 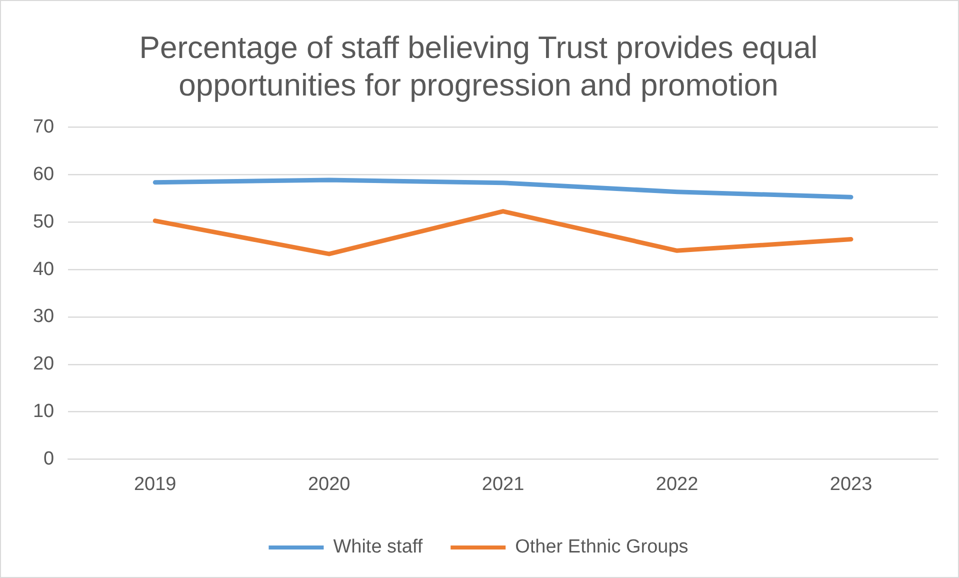 What do you see at coordinates (601, 547) in the screenshot?
I see `legend-label: Other Ethnic Groups` at bounding box center [601, 547].